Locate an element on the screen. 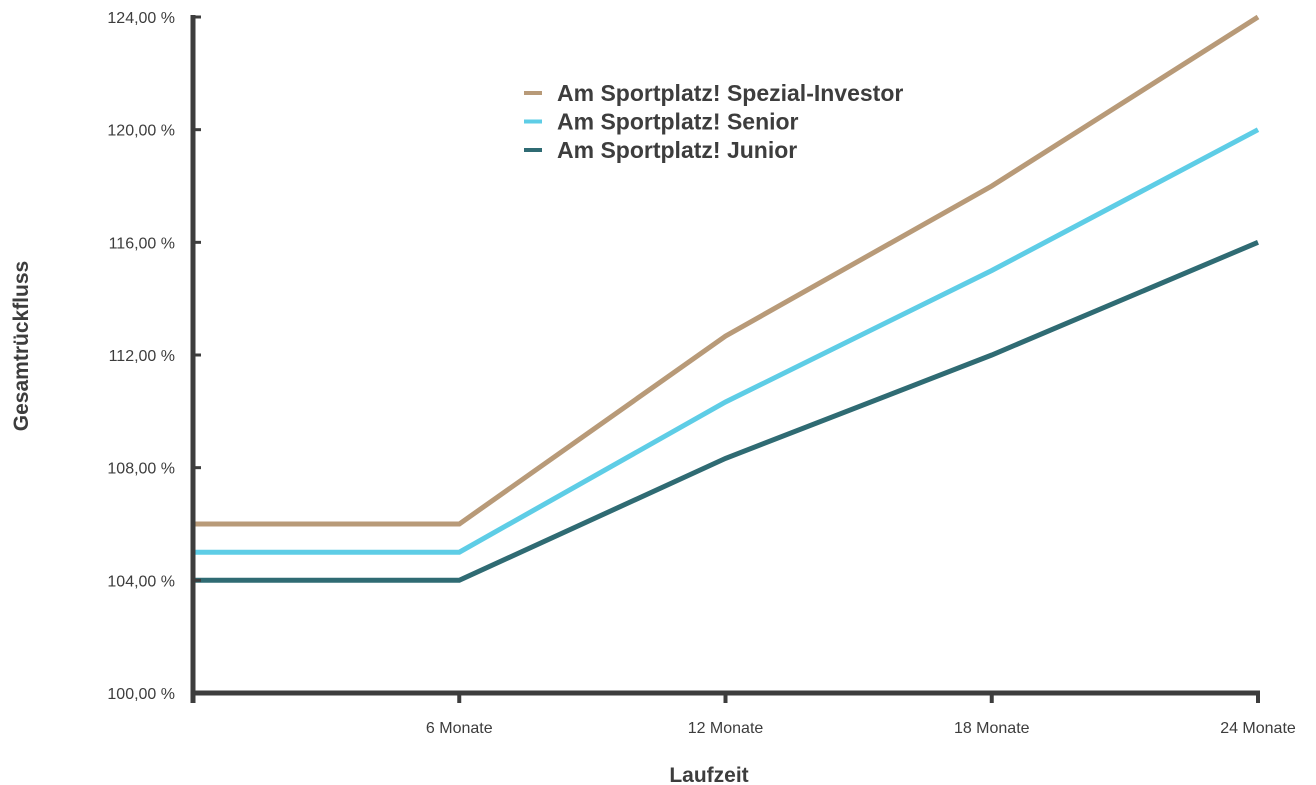 Image resolution: width=1316 pixels, height=785 pixels. y-tick-label: 112,00 % is located at coordinates (142, 356).